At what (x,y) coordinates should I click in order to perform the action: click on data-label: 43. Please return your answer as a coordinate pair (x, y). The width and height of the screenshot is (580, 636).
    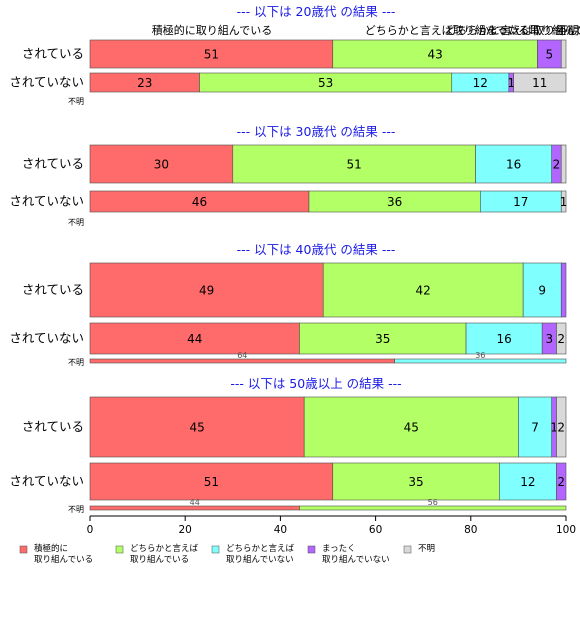
    Looking at the image, I should click on (434, 55).